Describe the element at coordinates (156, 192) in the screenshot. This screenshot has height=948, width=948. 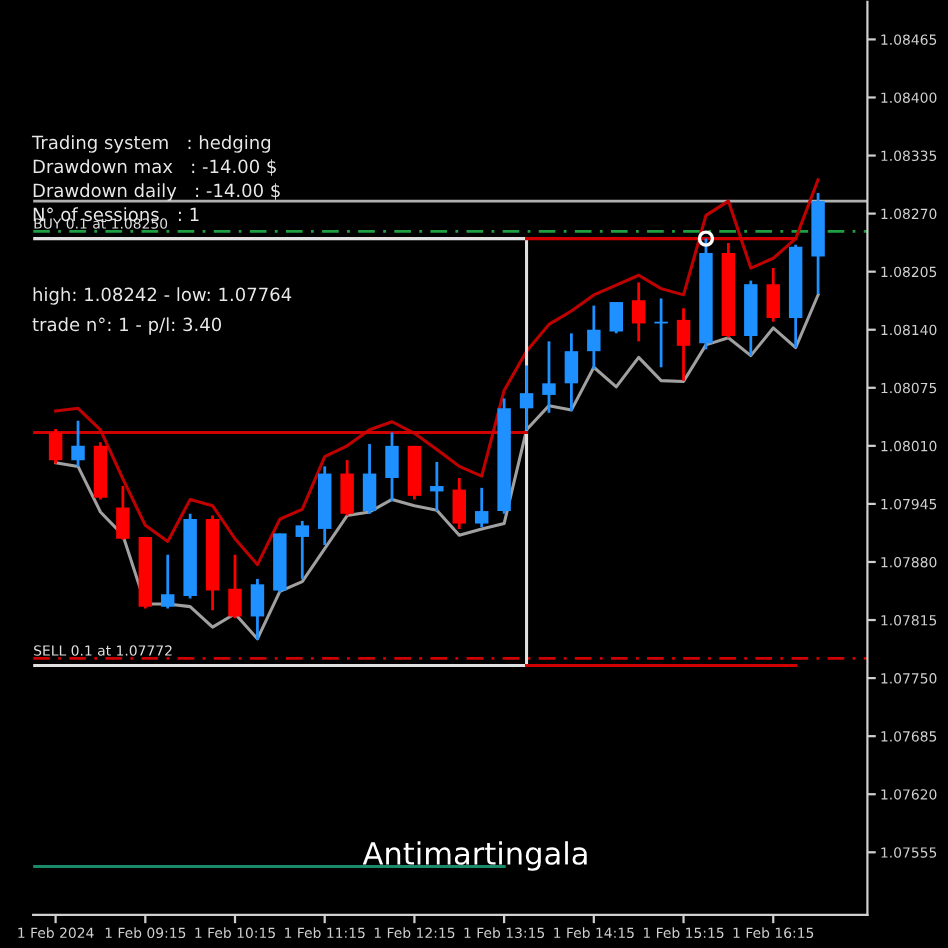
I see `annotation: Drawdown daily : -14.00 $` at that location.